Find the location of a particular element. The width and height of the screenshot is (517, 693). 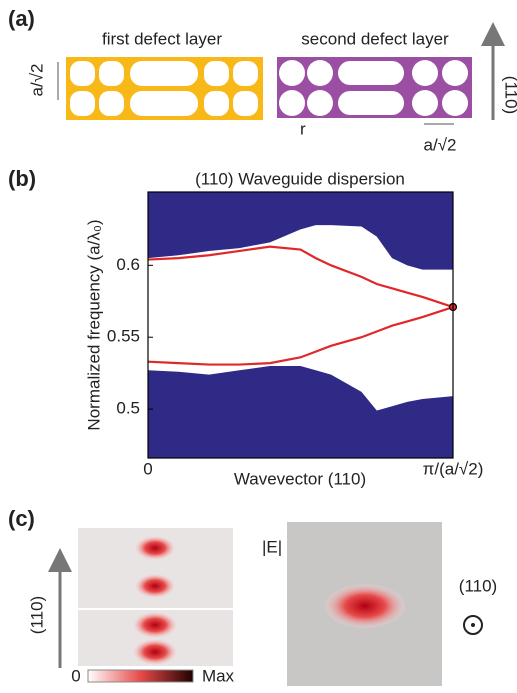

x-tick-label: 0 is located at coordinates (147, 468).